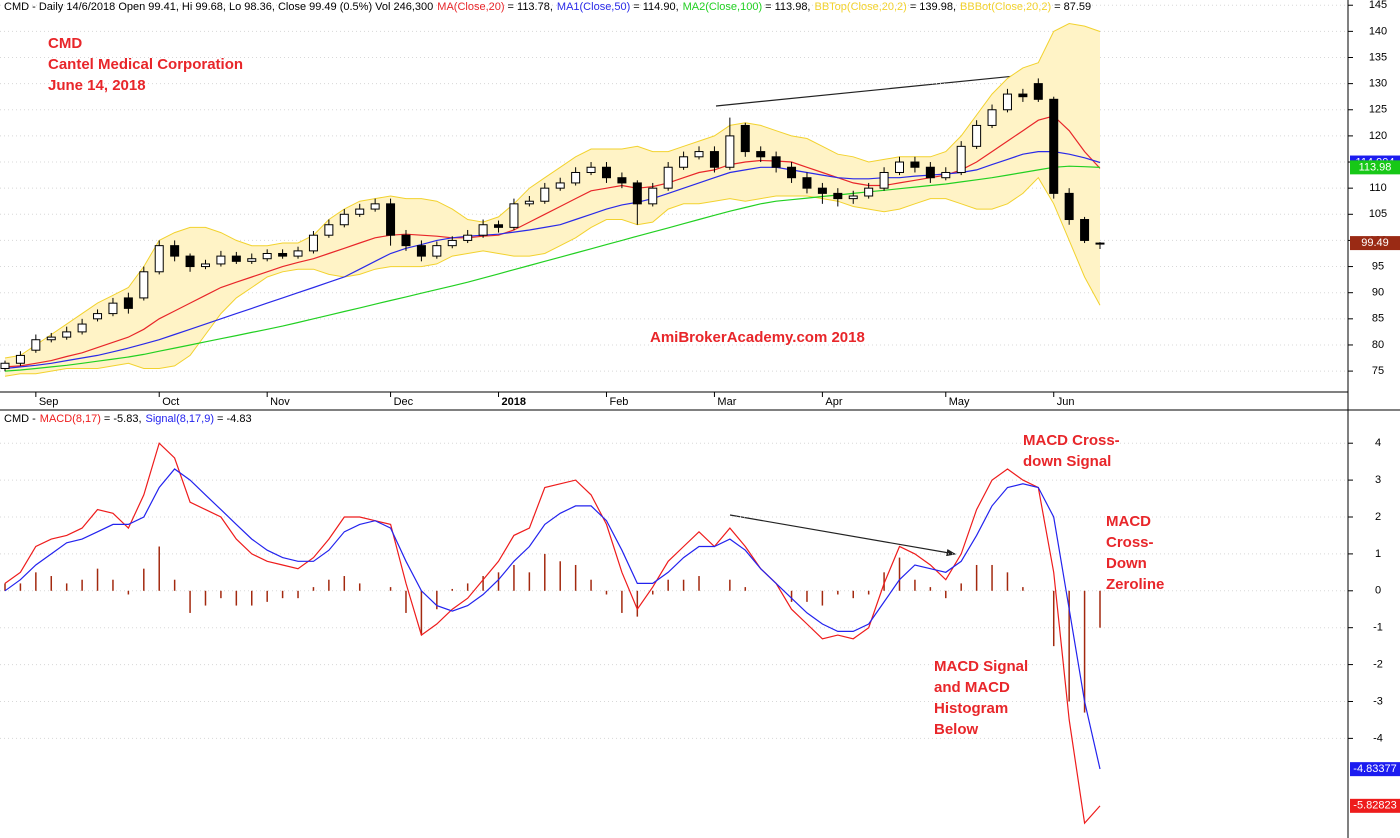 This screenshot has width=1400, height=838. I want to click on annotation: Down, so click(1126, 563).